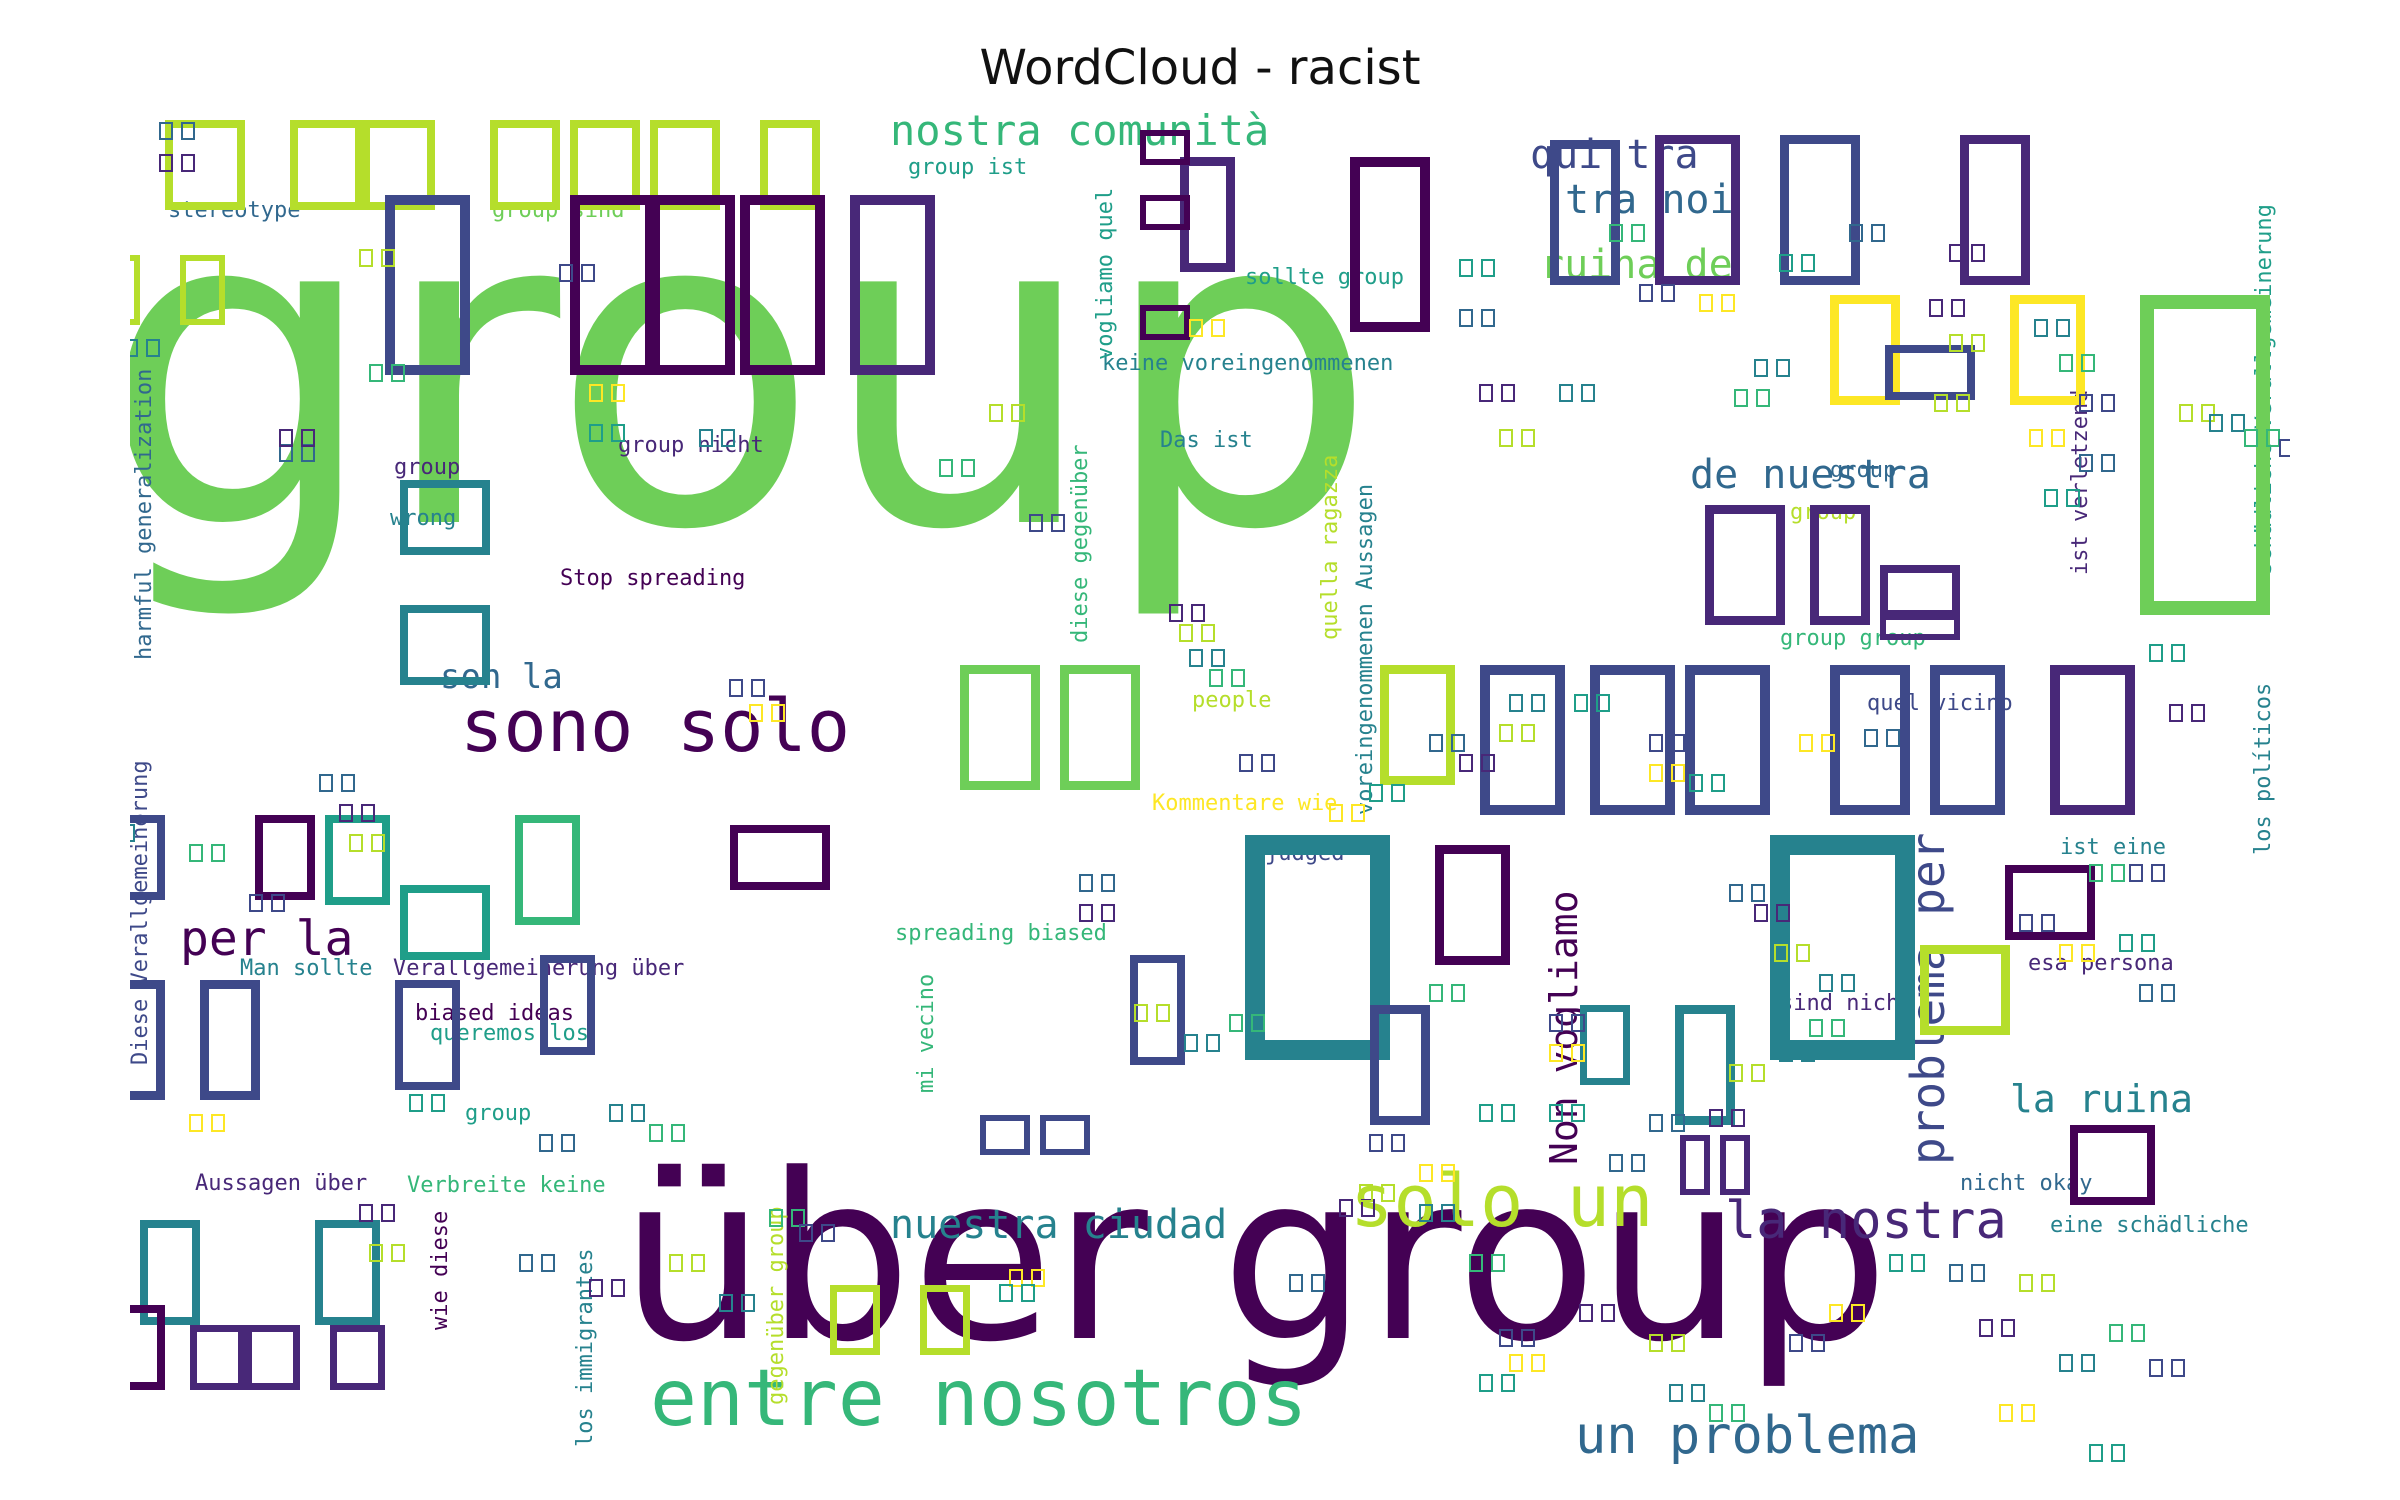 The image size is (2400, 1500). I want to click on word-group-small-3: group, so click(1863, 470).